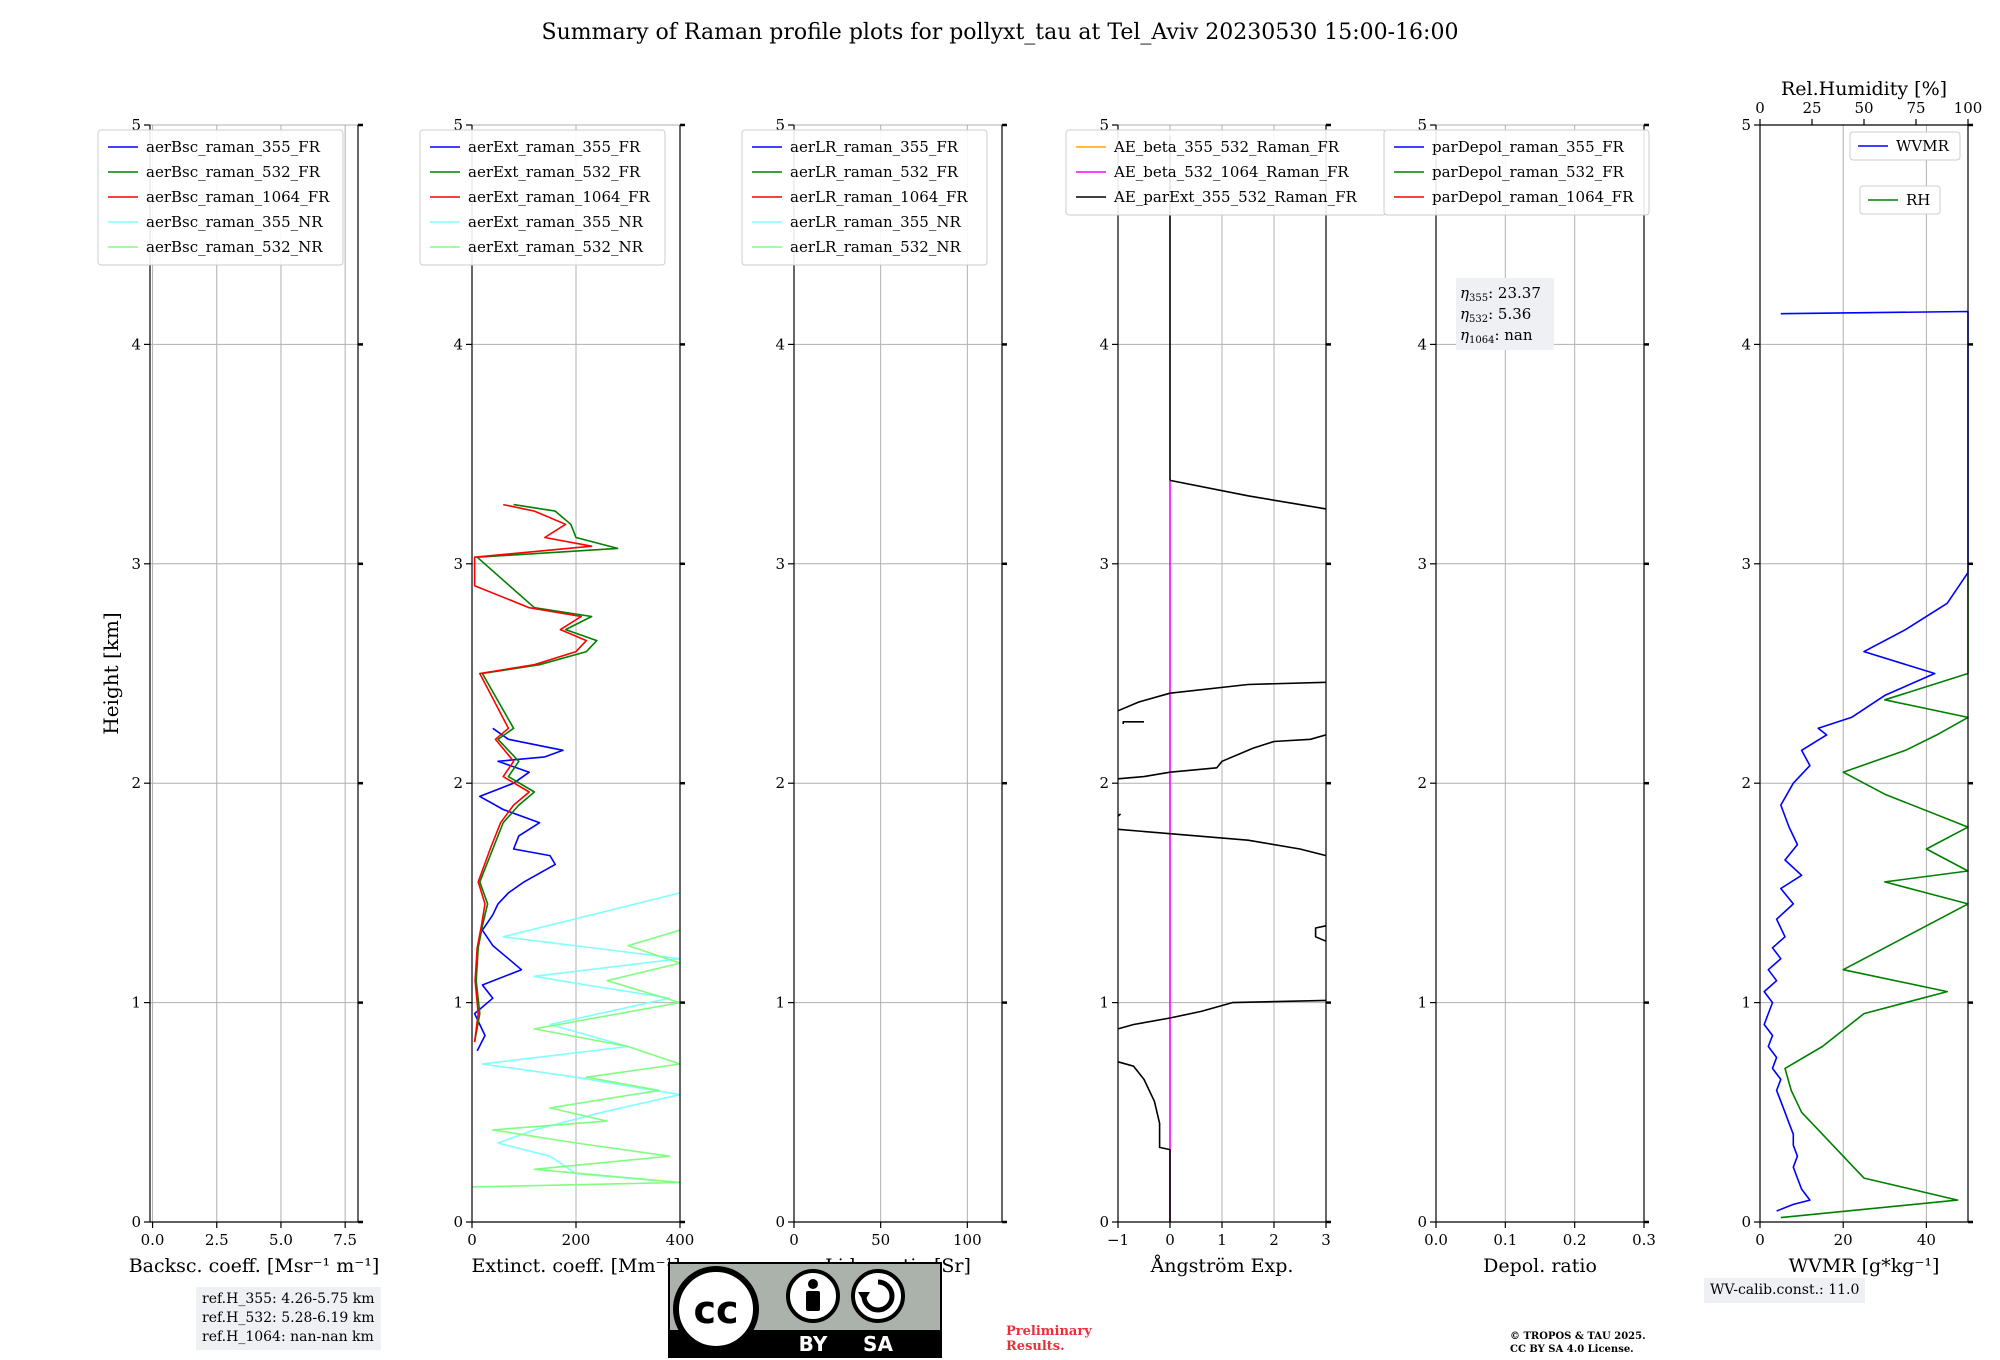  I want to click on legend-label: AE_beta_532_1064_Raman_FR, so click(1231, 172).